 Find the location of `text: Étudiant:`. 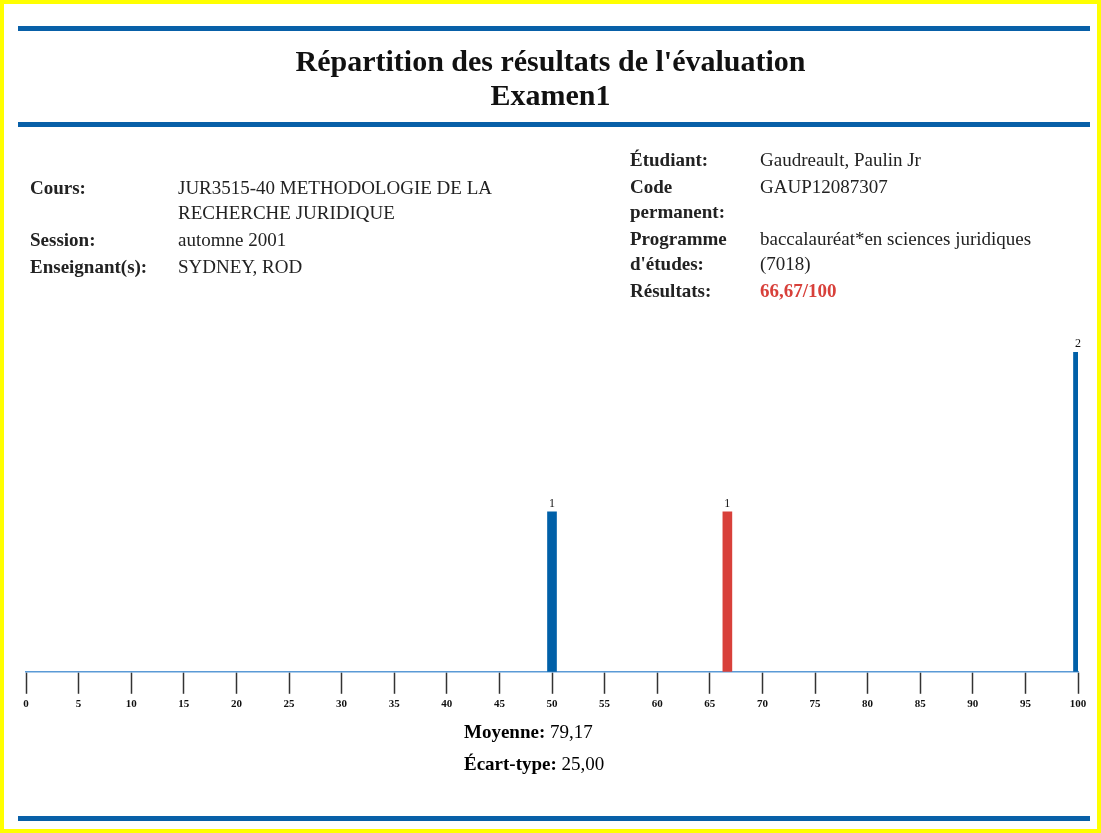

text: Étudiant: is located at coordinates (670, 160).